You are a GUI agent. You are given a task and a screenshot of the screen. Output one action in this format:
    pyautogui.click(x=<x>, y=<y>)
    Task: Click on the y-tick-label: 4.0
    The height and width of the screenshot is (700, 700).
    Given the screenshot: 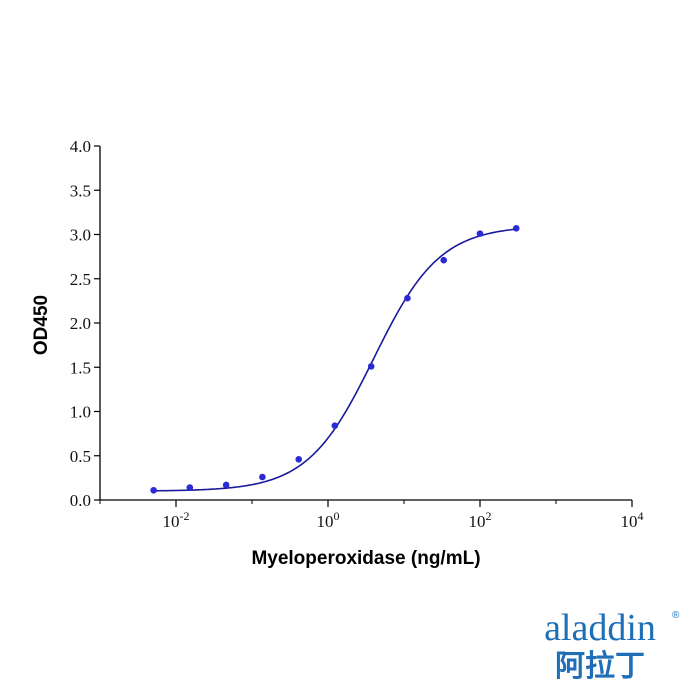 What is the action you would take?
    pyautogui.click(x=80, y=146)
    